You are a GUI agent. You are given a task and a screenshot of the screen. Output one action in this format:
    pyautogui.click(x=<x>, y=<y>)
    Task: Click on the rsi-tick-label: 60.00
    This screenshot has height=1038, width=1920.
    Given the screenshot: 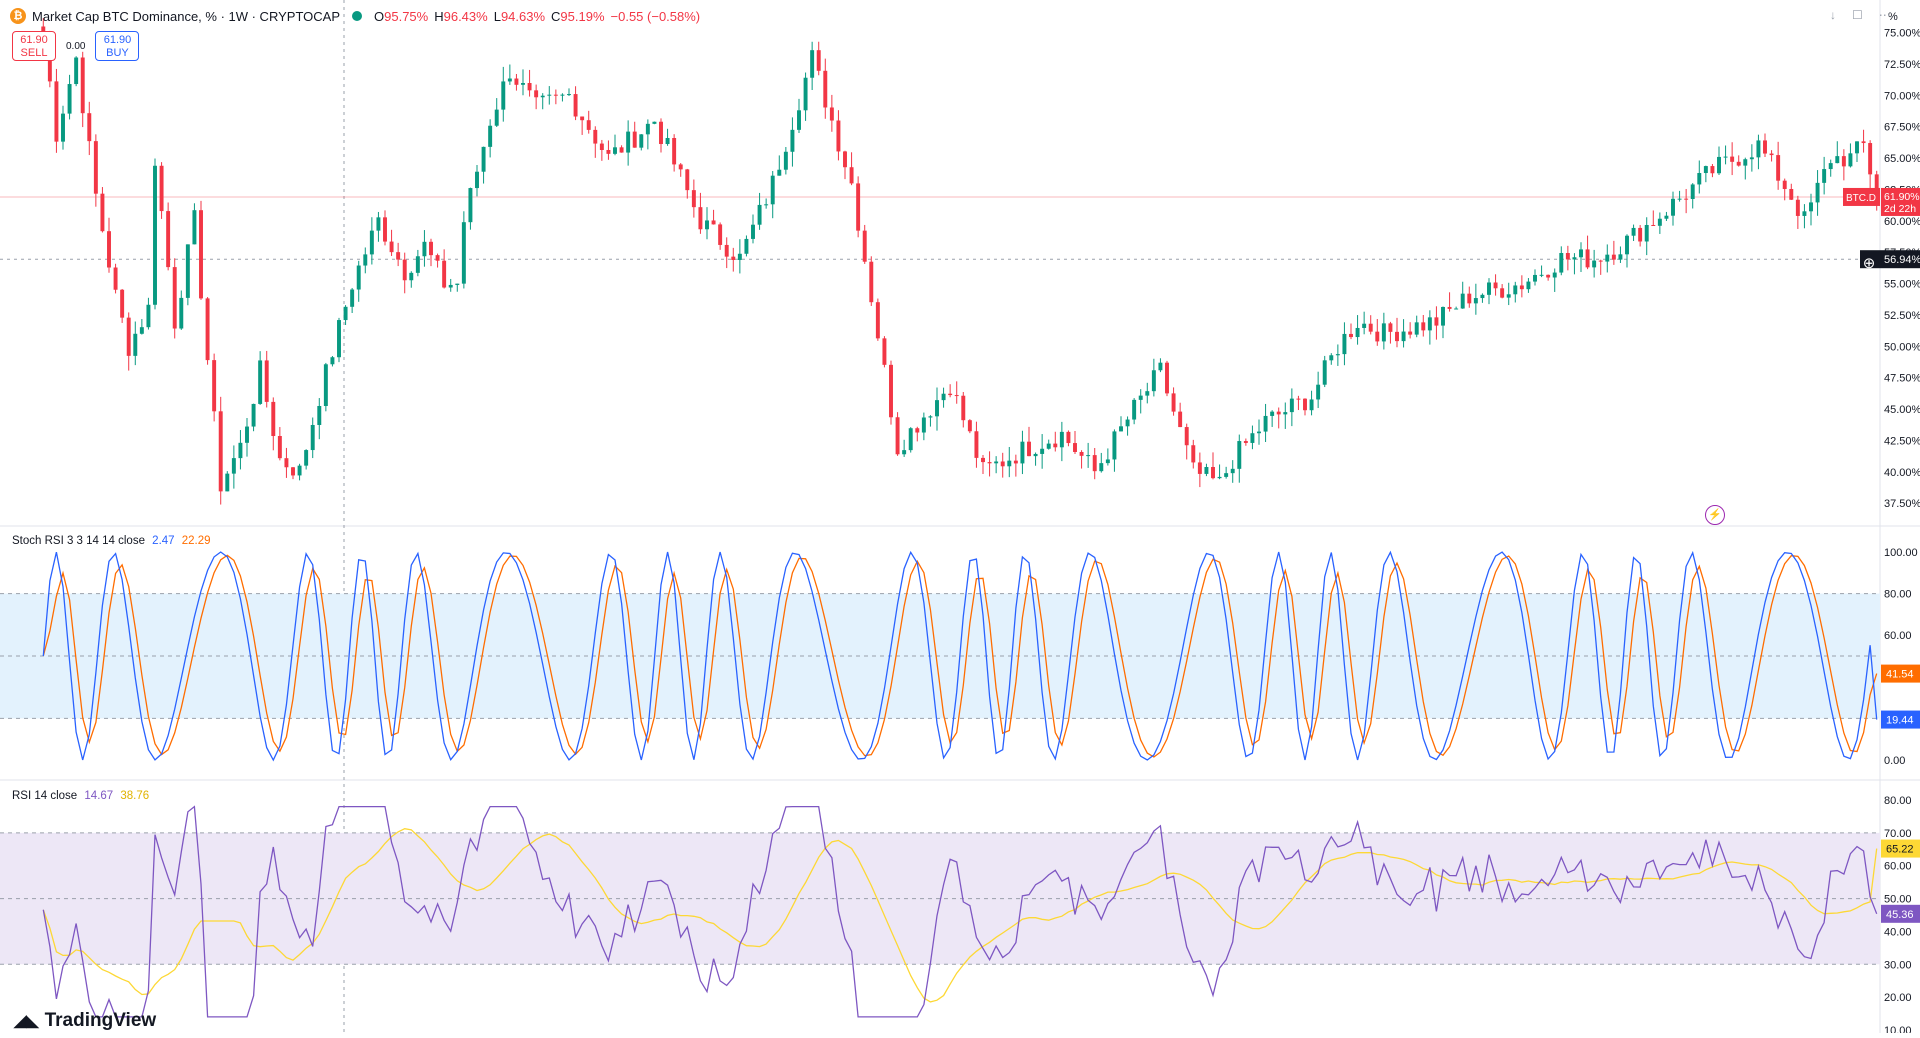 What is the action you would take?
    pyautogui.click(x=1898, y=867)
    